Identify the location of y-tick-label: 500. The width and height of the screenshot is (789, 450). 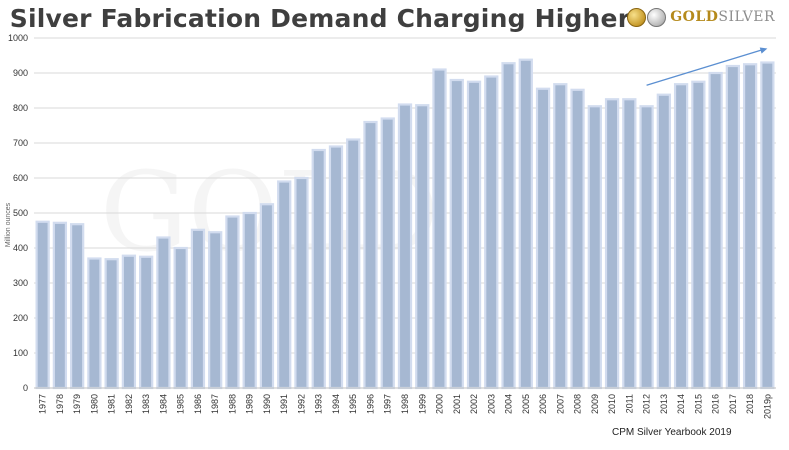
(20, 213).